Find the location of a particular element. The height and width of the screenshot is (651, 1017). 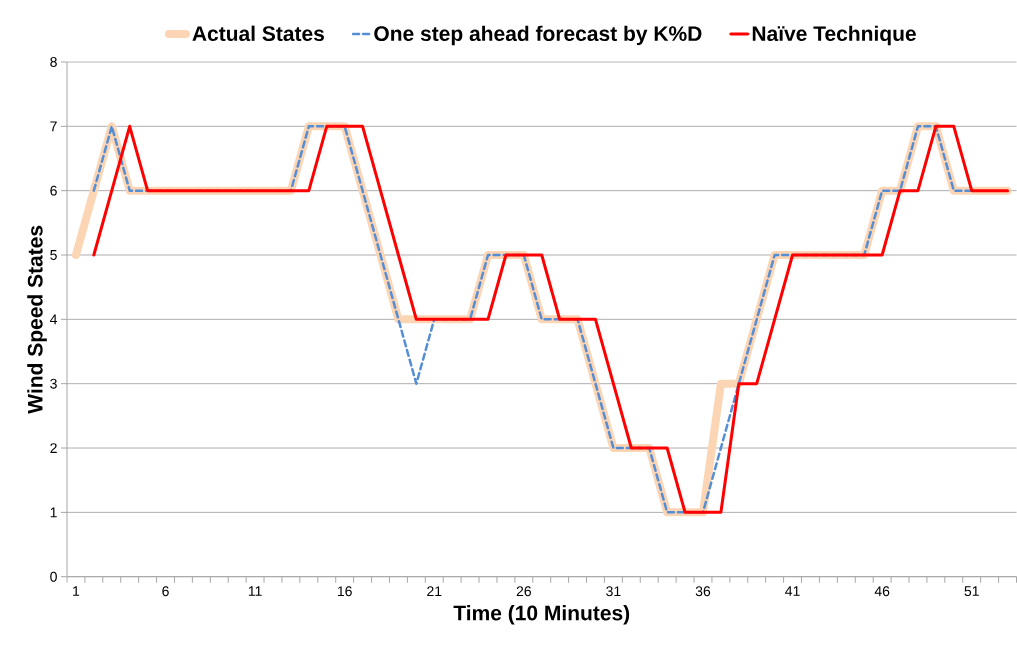

x-tick-label: 36 is located at coordinates (703, 591).